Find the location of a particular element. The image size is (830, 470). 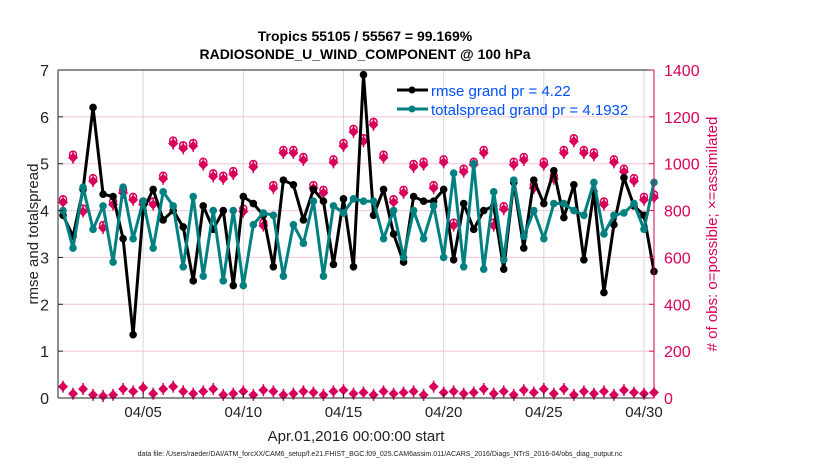

y-axis-label: rmse and totalspread is located at coordinates (33, 234).